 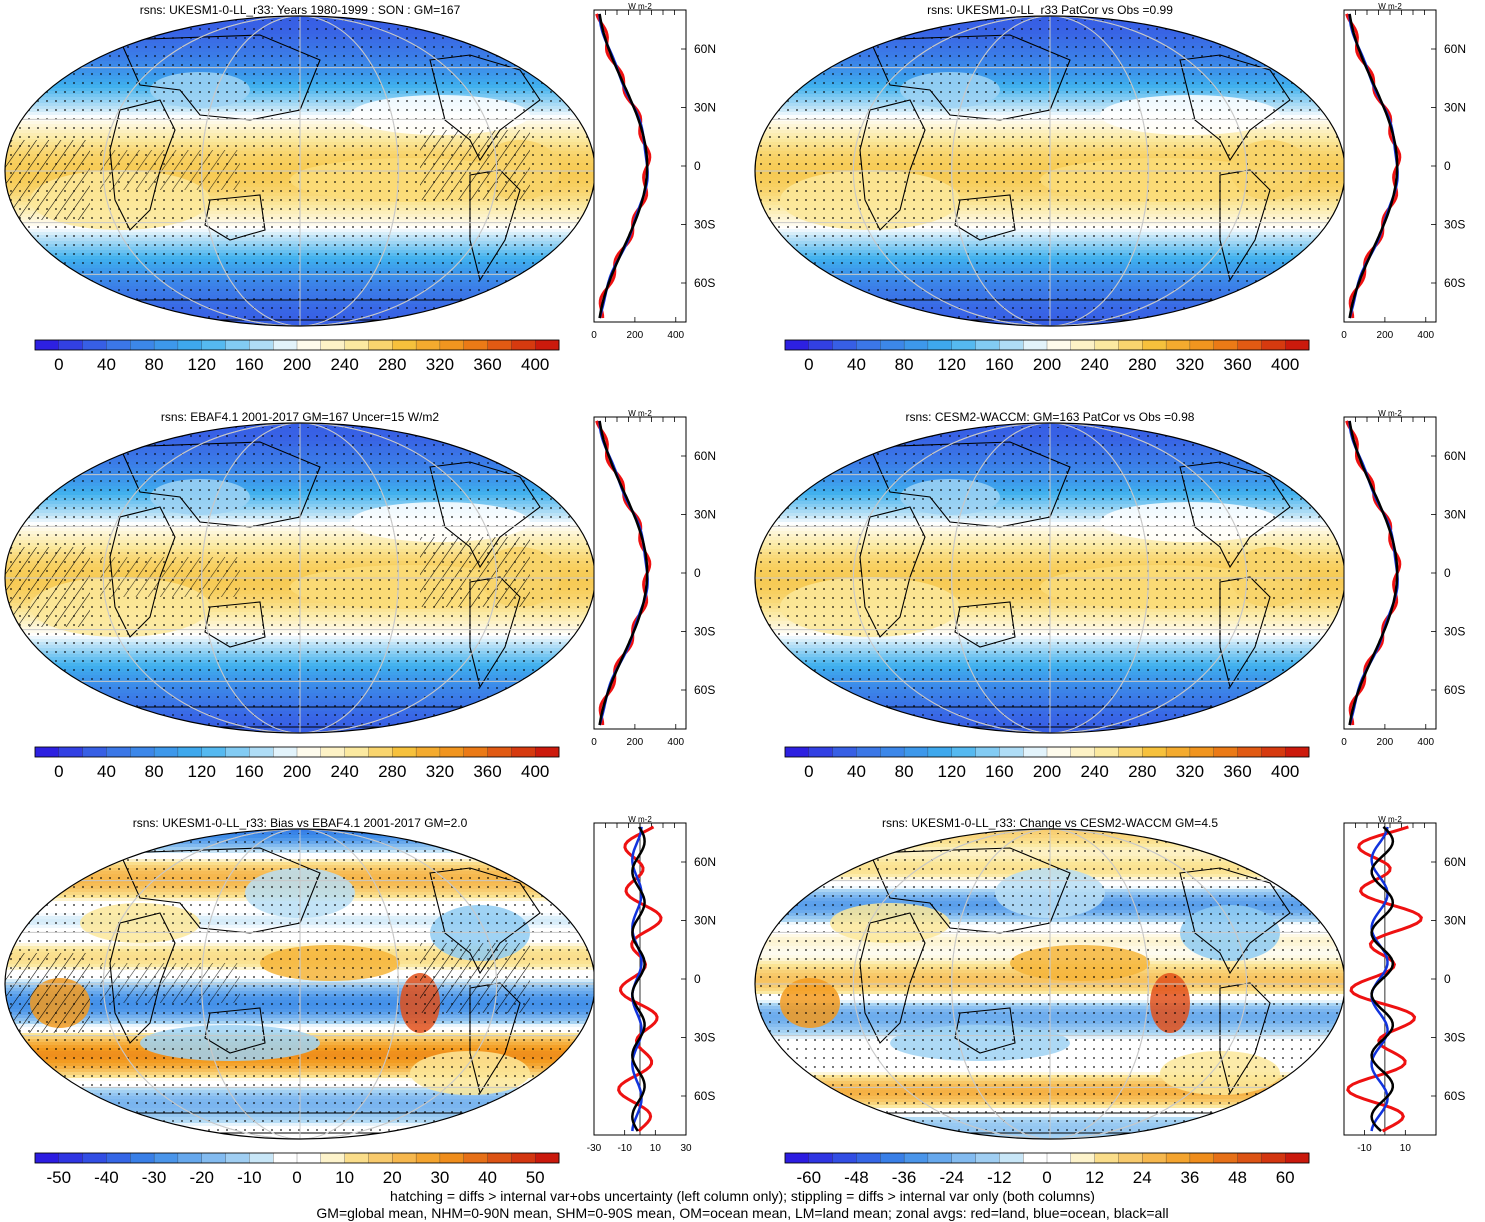 What do you see at coordinates (999, 1177) in the screenshot?
I see `colorbar-tick-label: -12` at bounding box center [999, 1177].